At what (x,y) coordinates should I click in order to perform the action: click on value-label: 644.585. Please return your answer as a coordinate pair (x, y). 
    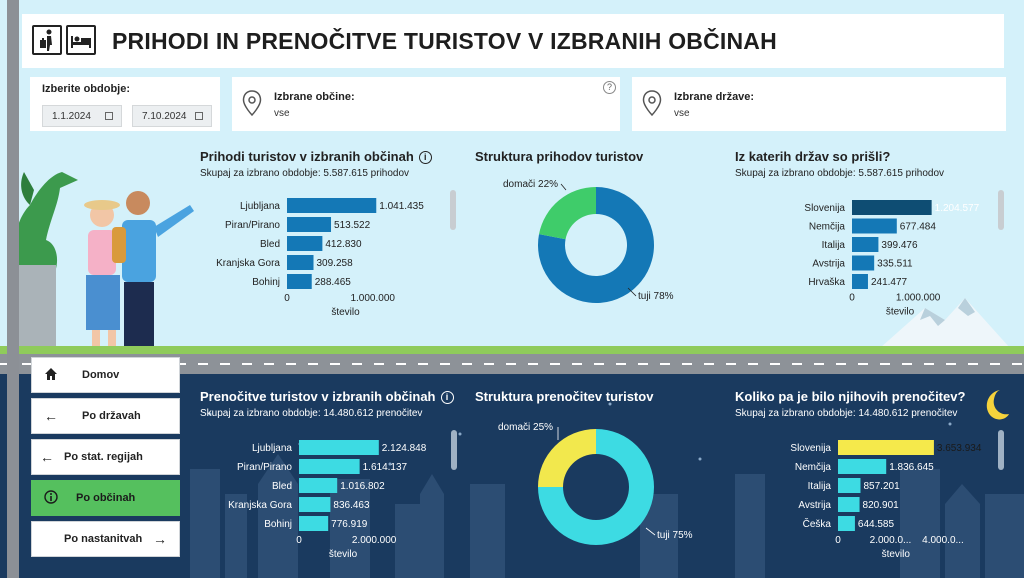
    Looking at the image, I should click on (876, 524).